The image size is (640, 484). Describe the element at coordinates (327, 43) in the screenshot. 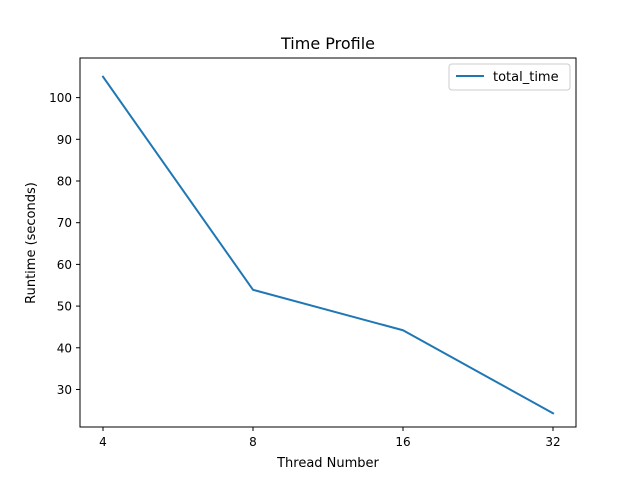

I see `chart-title: Time Profile` at that location.